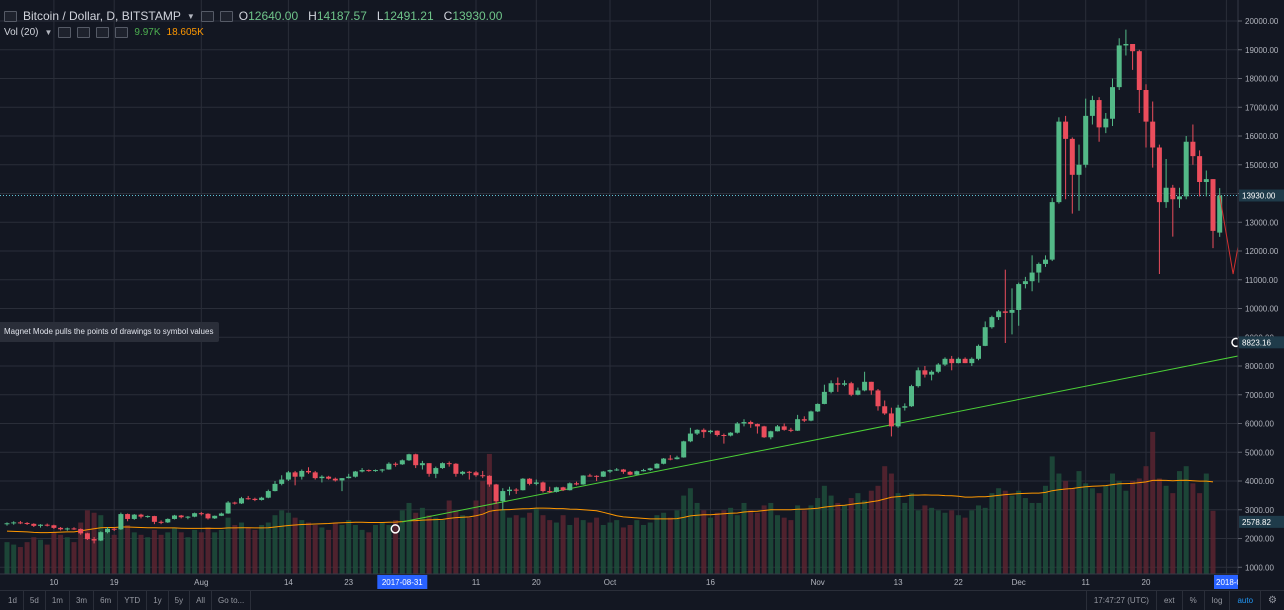 The image size is (1284, 610). Describe the element at coordinates (12, 600) in the screenshot. I see `range-1d: 1d` at that location.